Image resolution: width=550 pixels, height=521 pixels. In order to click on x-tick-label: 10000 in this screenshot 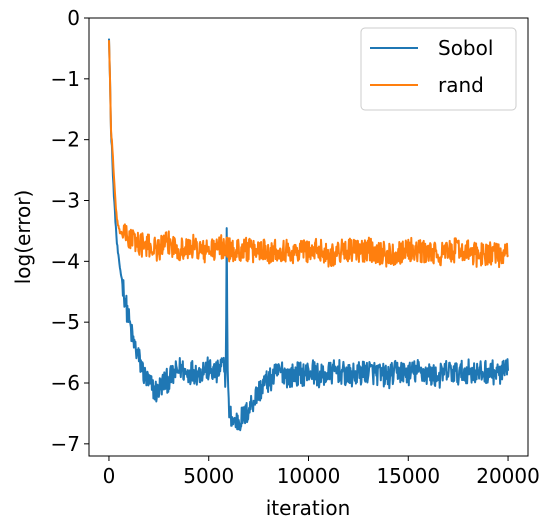, I will do `click(309, 476)`.